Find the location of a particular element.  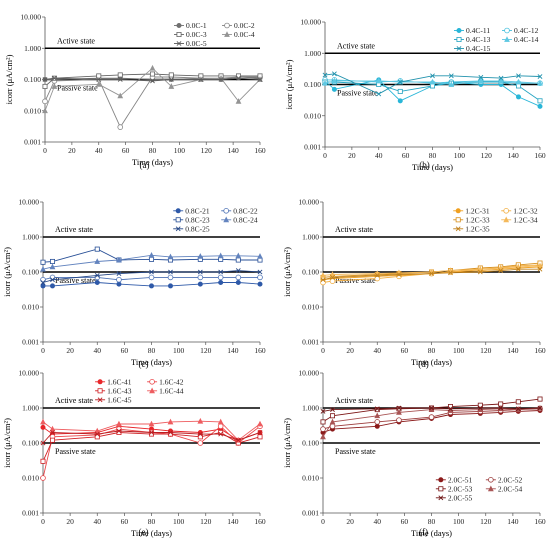

legend-label: 2.0C-52 is located at coordinates (510, 479).